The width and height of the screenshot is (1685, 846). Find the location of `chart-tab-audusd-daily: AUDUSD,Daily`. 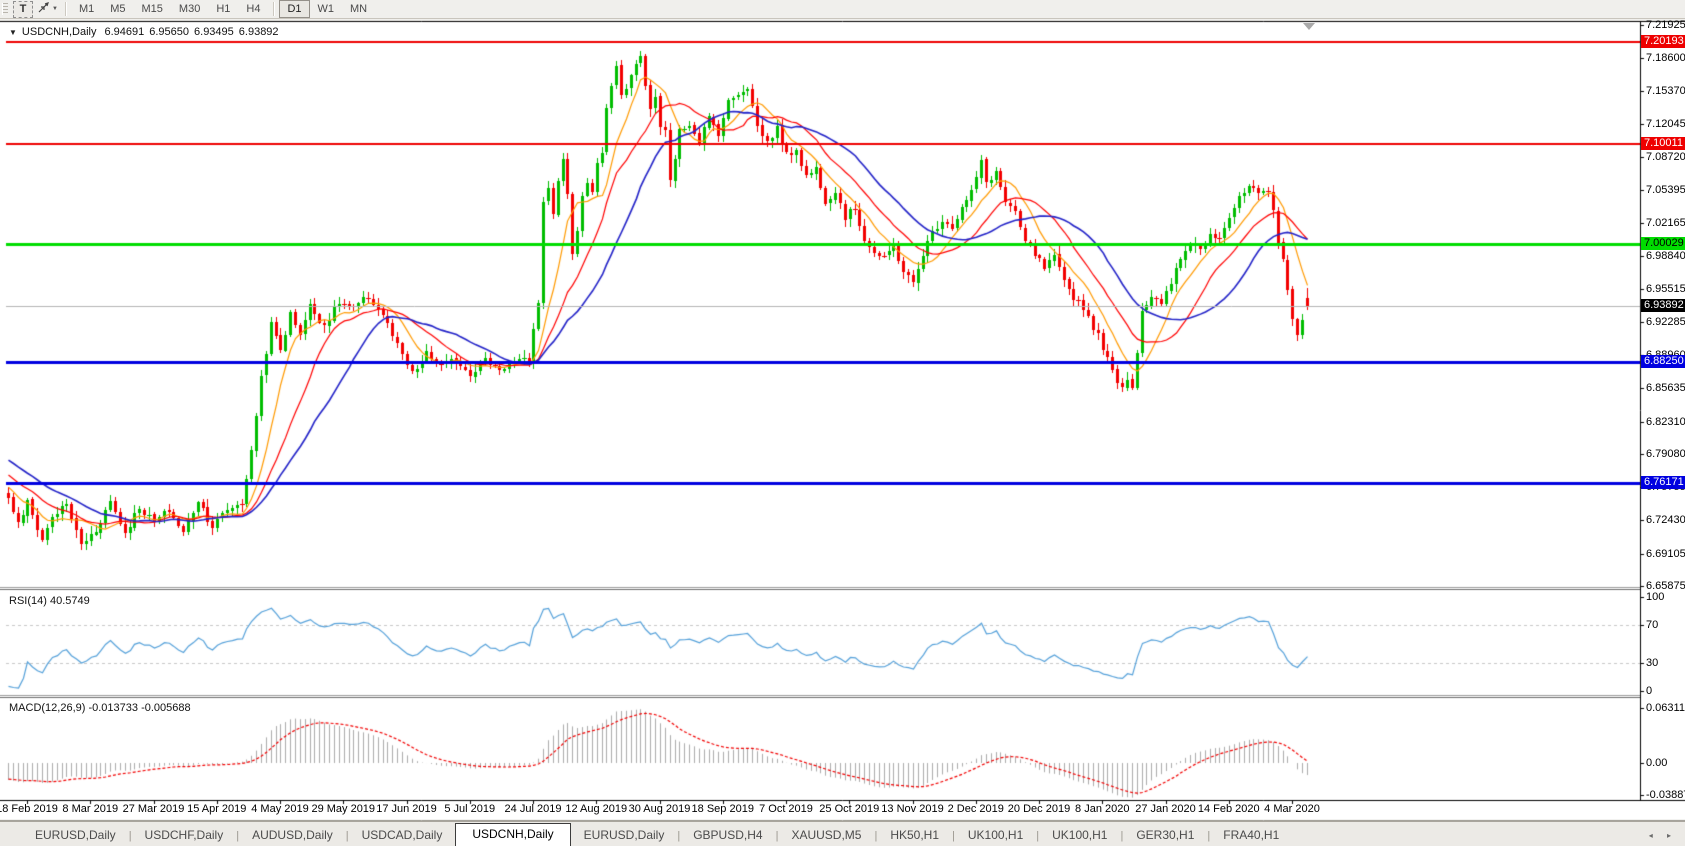

chart-tab-audusd-daily: AUDUSD,Daily is located at coordinates (292, 835).